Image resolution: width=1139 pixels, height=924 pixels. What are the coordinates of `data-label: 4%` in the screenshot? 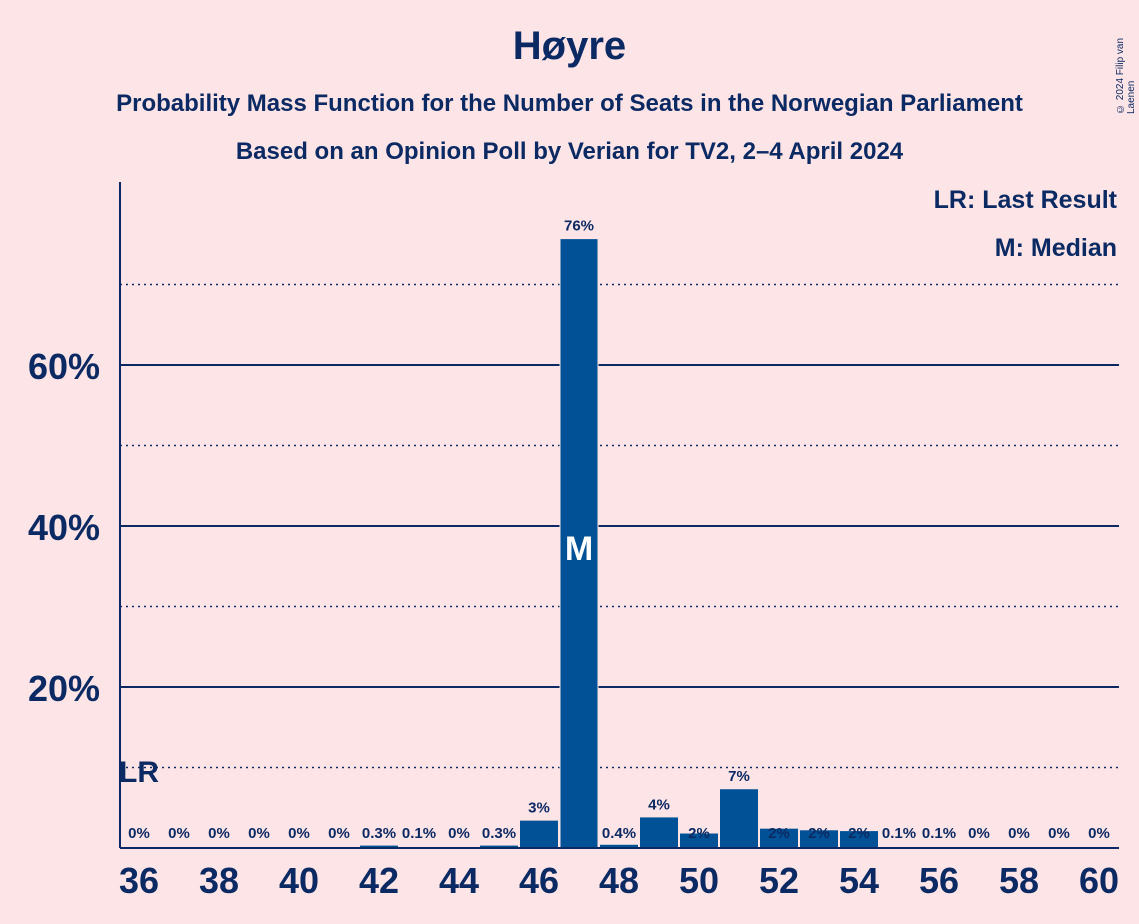 It's located at (659, 804).